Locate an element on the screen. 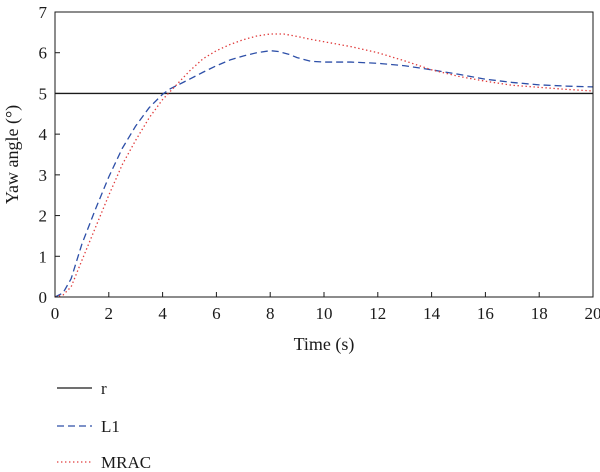 The height and width of the screenshot is (472, 600). y-axis-label: Yaw angle (°) is located at coordinates (12, 154).